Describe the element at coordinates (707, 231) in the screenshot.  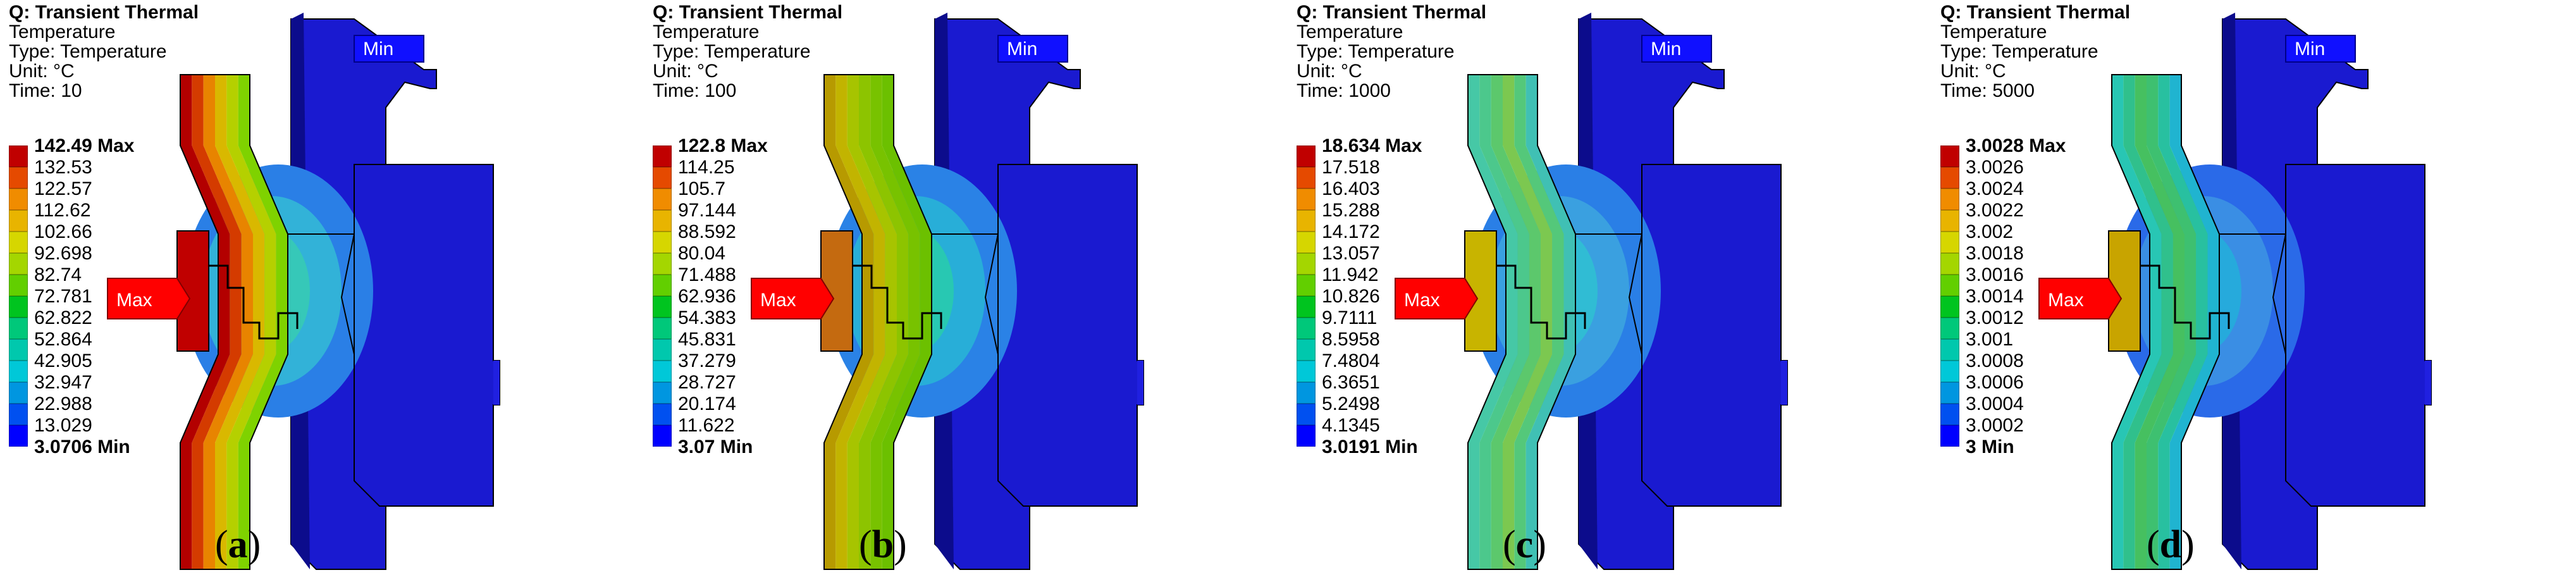
I see `legend-label: 88.592` at that location.